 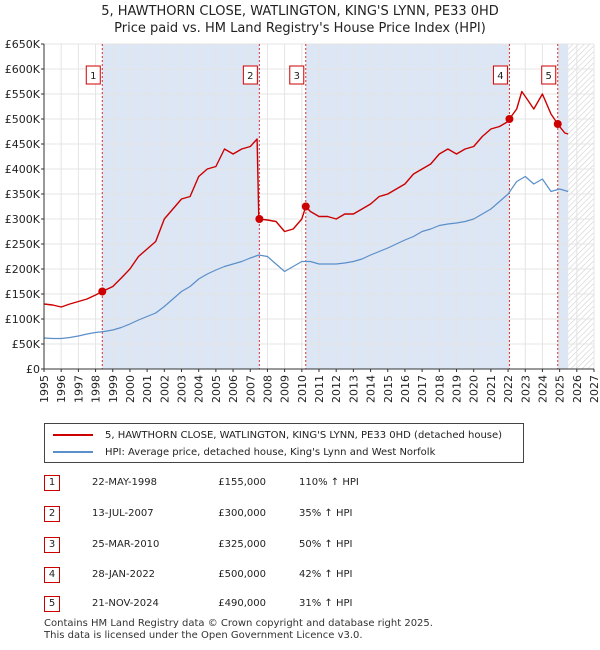 What do you see at coordinates (439, 389) in the screenshot?
I see `x-tick-label: 2018` at bounding box center [439, 389].